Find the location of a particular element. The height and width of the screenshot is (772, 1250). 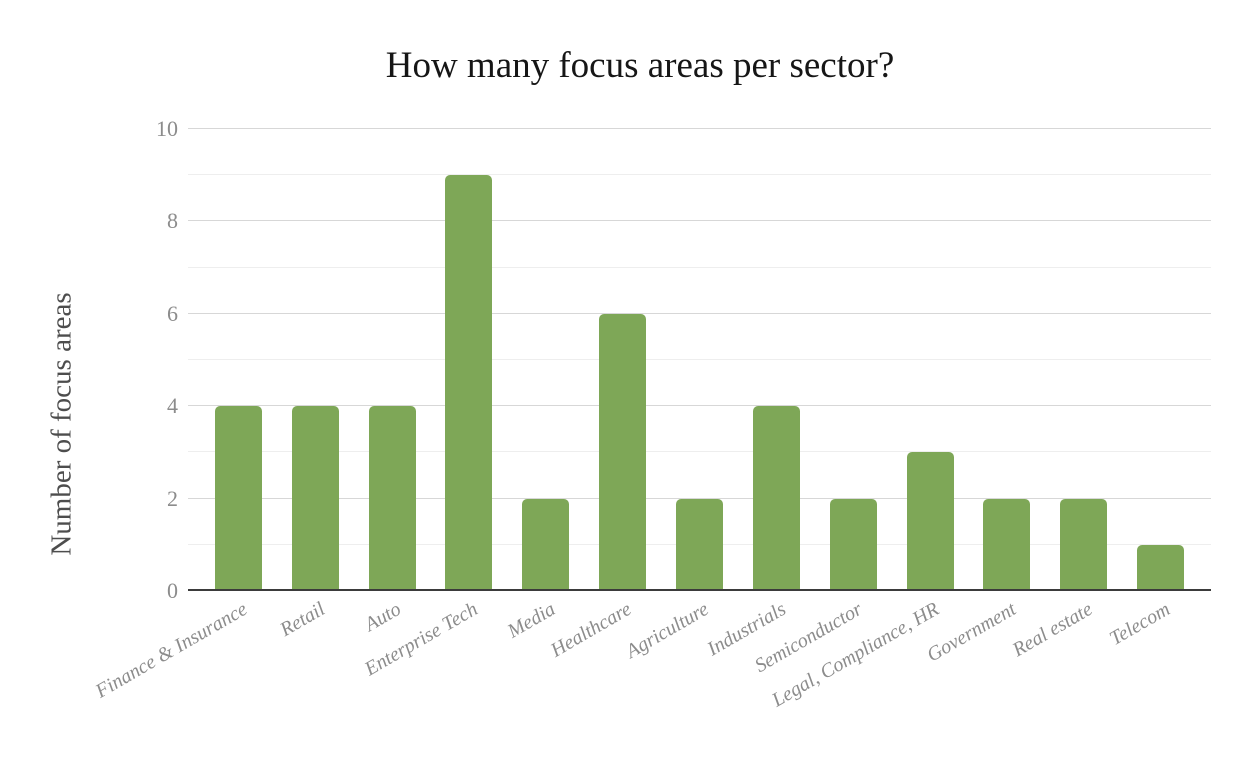

y-tick-label: 2 is located at coordinates (172, 498).